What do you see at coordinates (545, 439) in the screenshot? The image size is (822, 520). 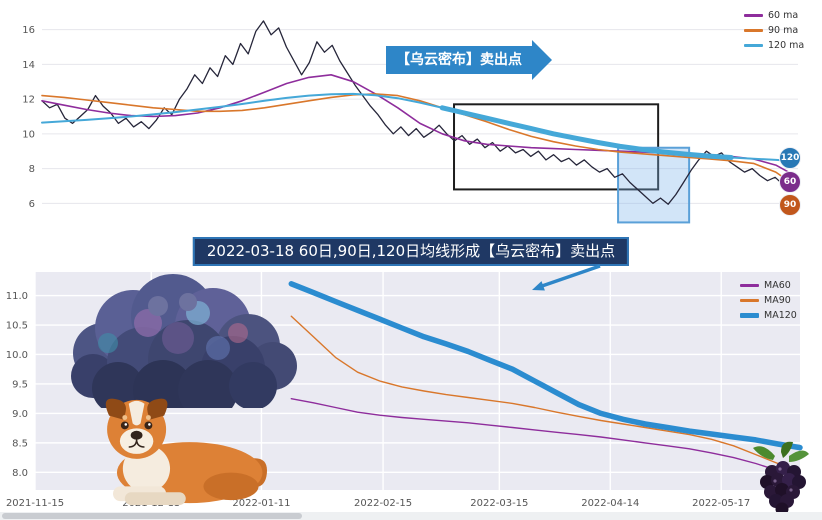 I see `ma60-line` at bounding box center [545, 439].